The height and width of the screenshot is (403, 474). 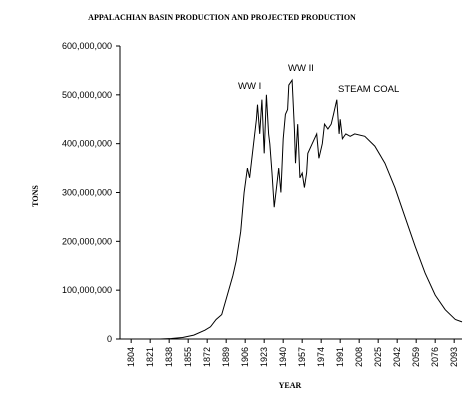 I want to click on x-tick-label: 1991, so click(x=340, y=357).